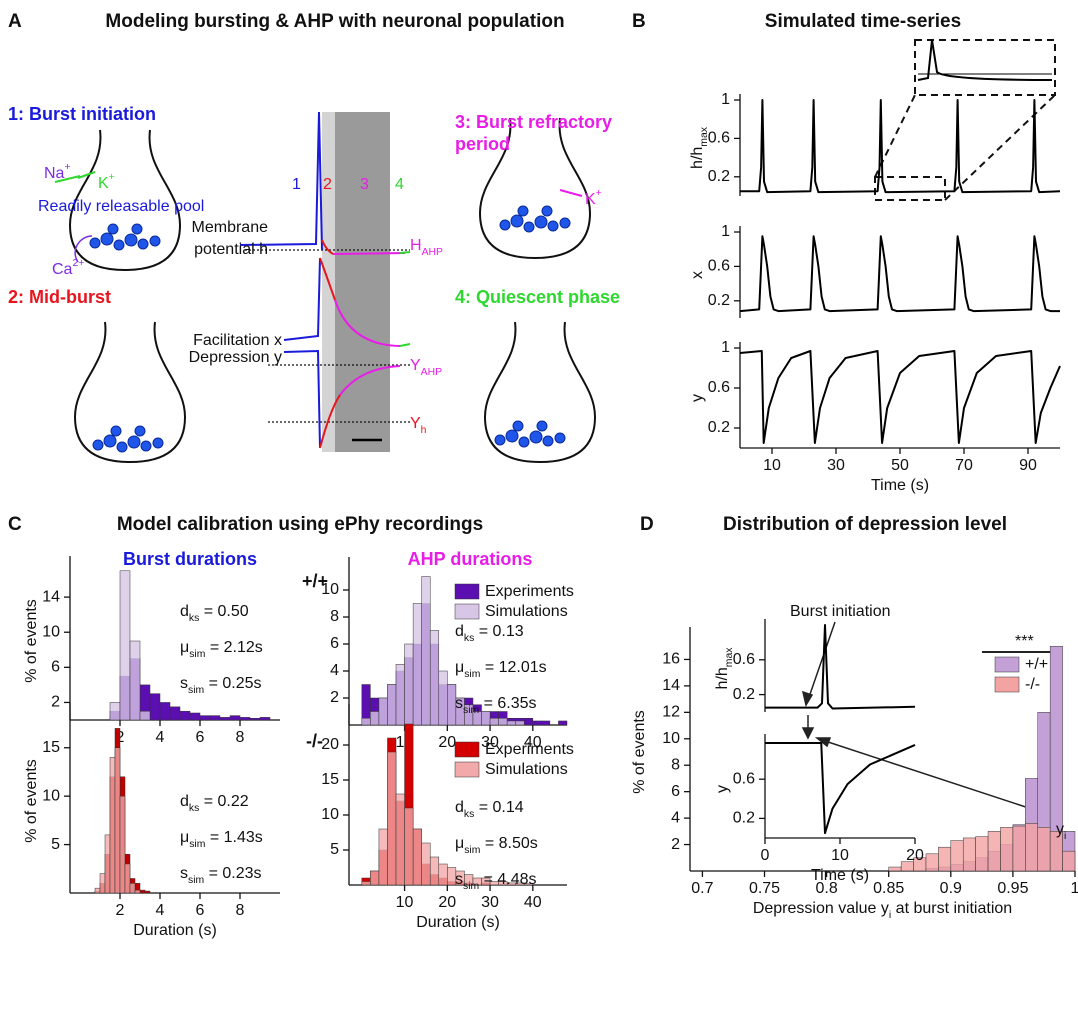 Image resolution: width=1078 pixels, height=1024 pixels. Describe the element at coordinates (364, 184) in the screenshot. I see `phase-number: 3` at that location.